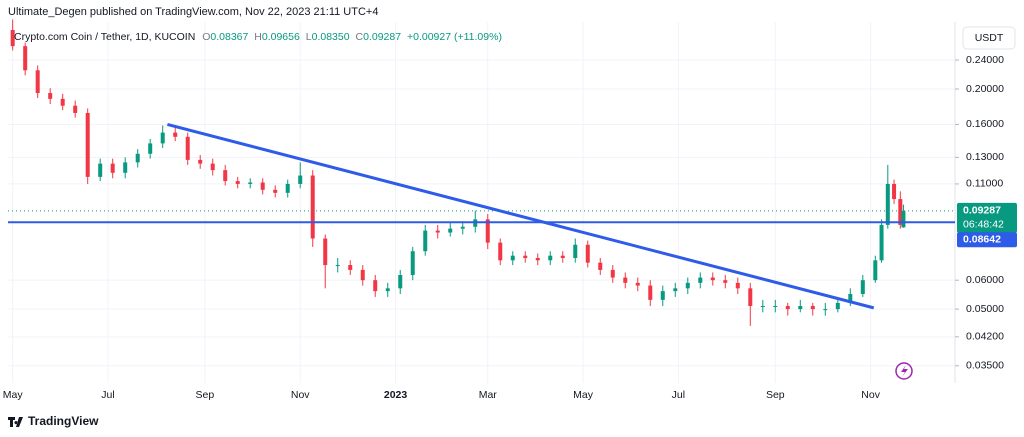 The height and width of the screenshot is (437, 1024). What do you see at coordinates (206, 37) in the screenshot?
I see `legend-label: O` at bounding box center [206, 37].